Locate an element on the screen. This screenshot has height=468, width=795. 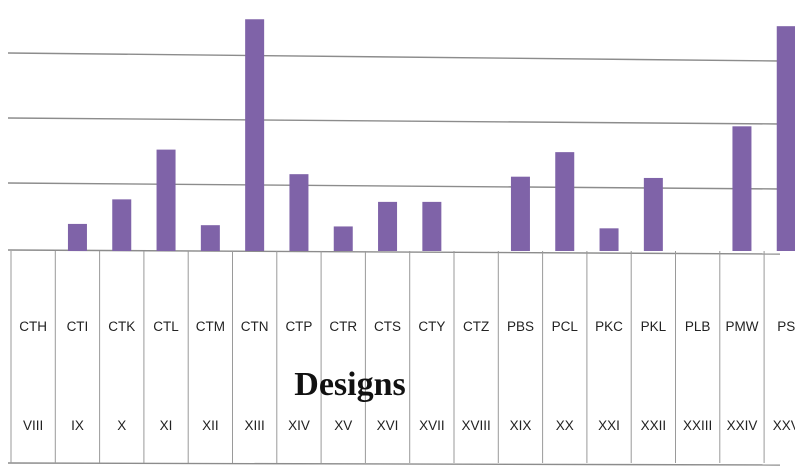
category-code-ctp: CTP is located at coordinates (298, 326).